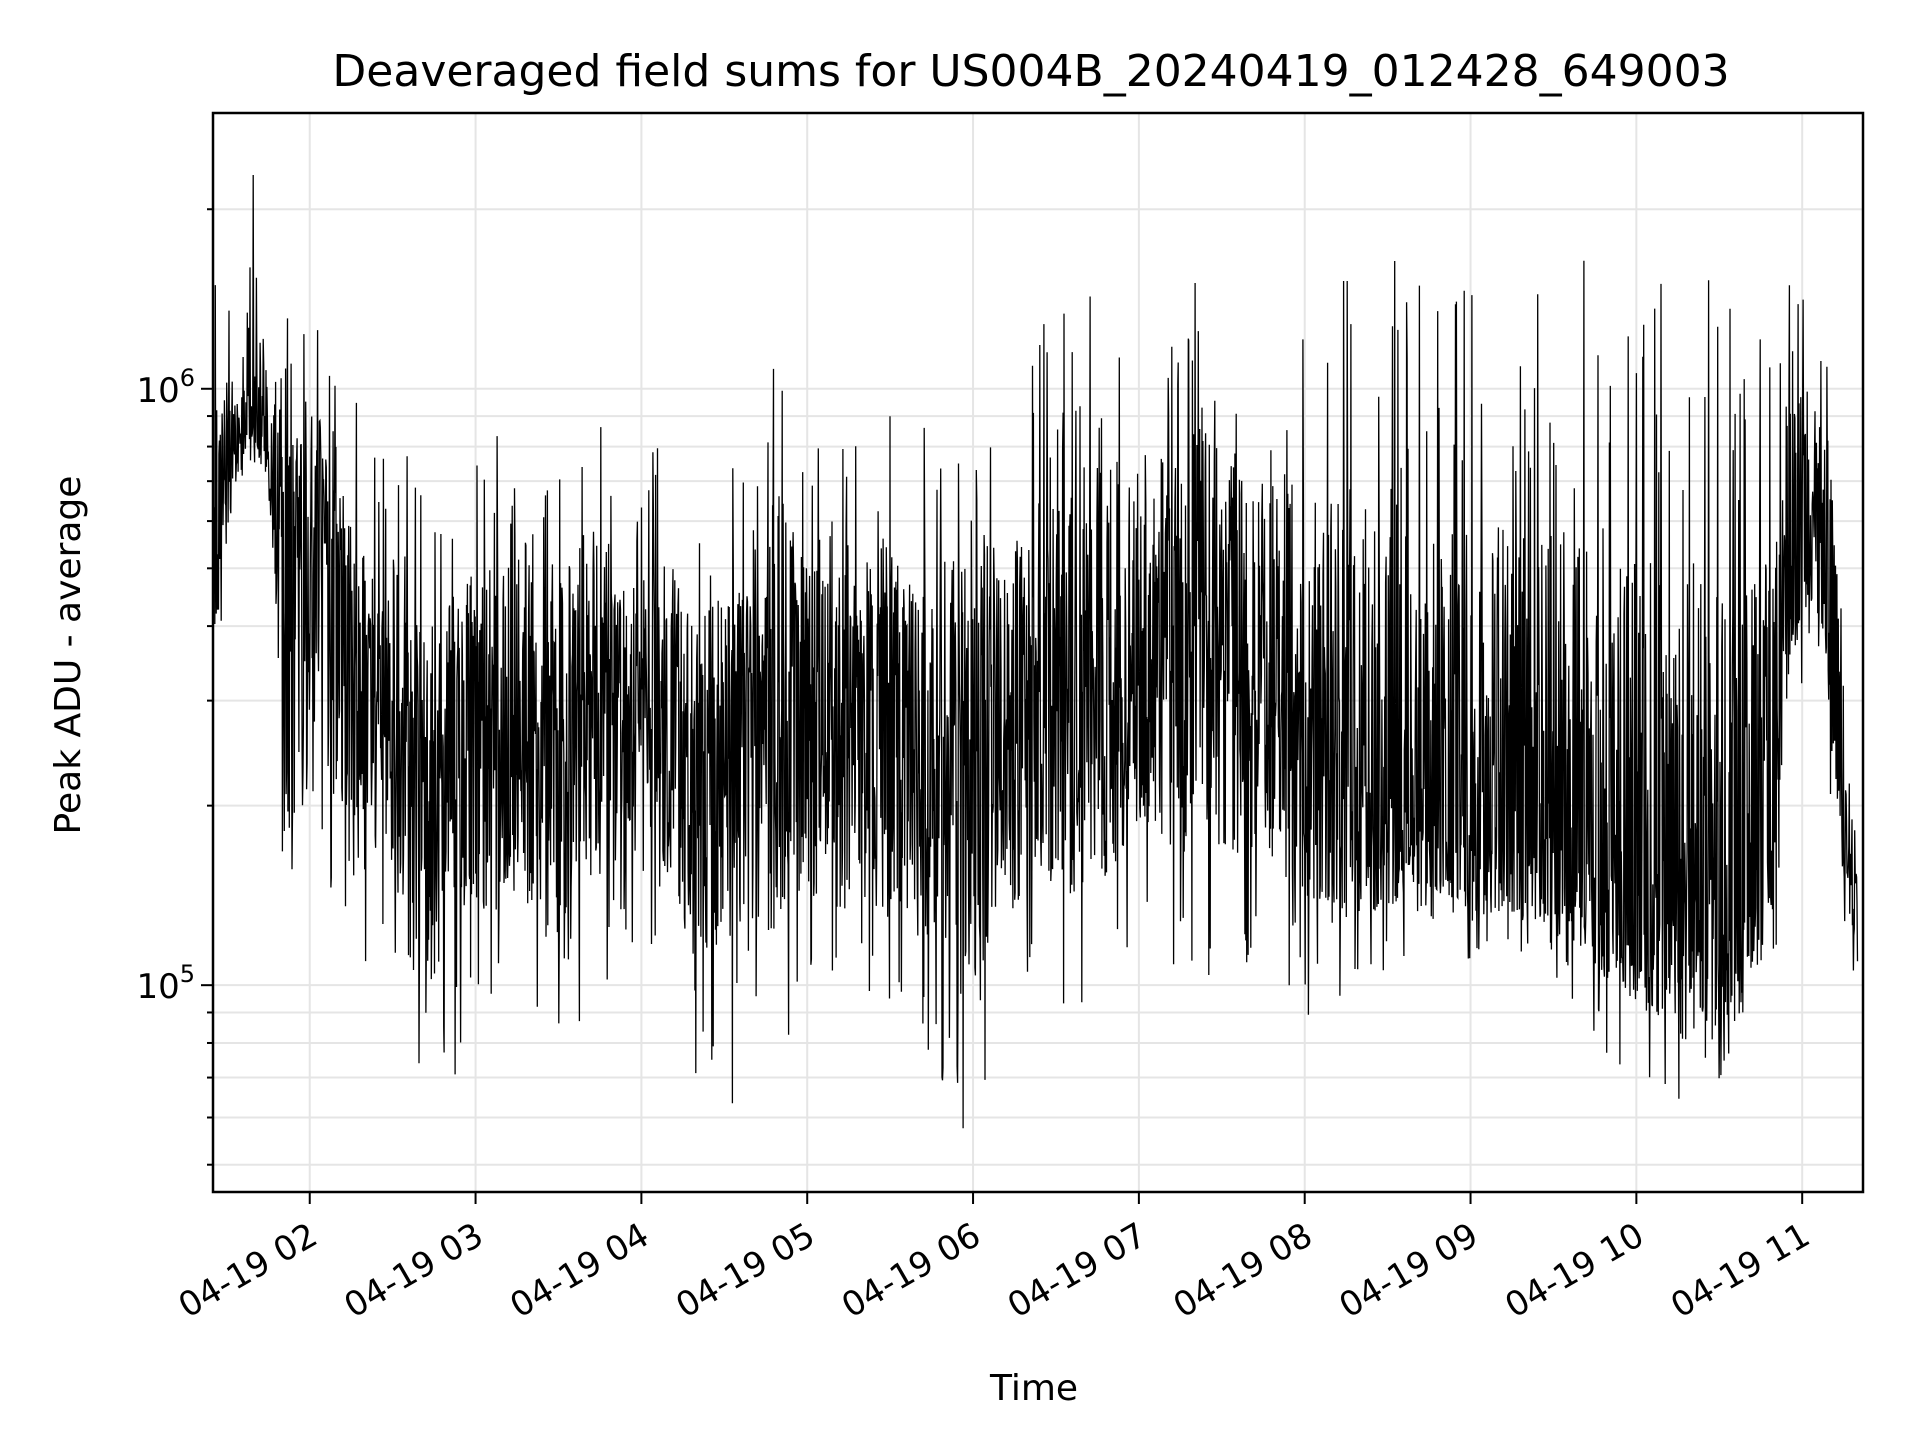  What do you see at coordinates (165, 387) in the screenshot?
I see `y-tick-label: 10⁶` at bounding box center [165, 387].